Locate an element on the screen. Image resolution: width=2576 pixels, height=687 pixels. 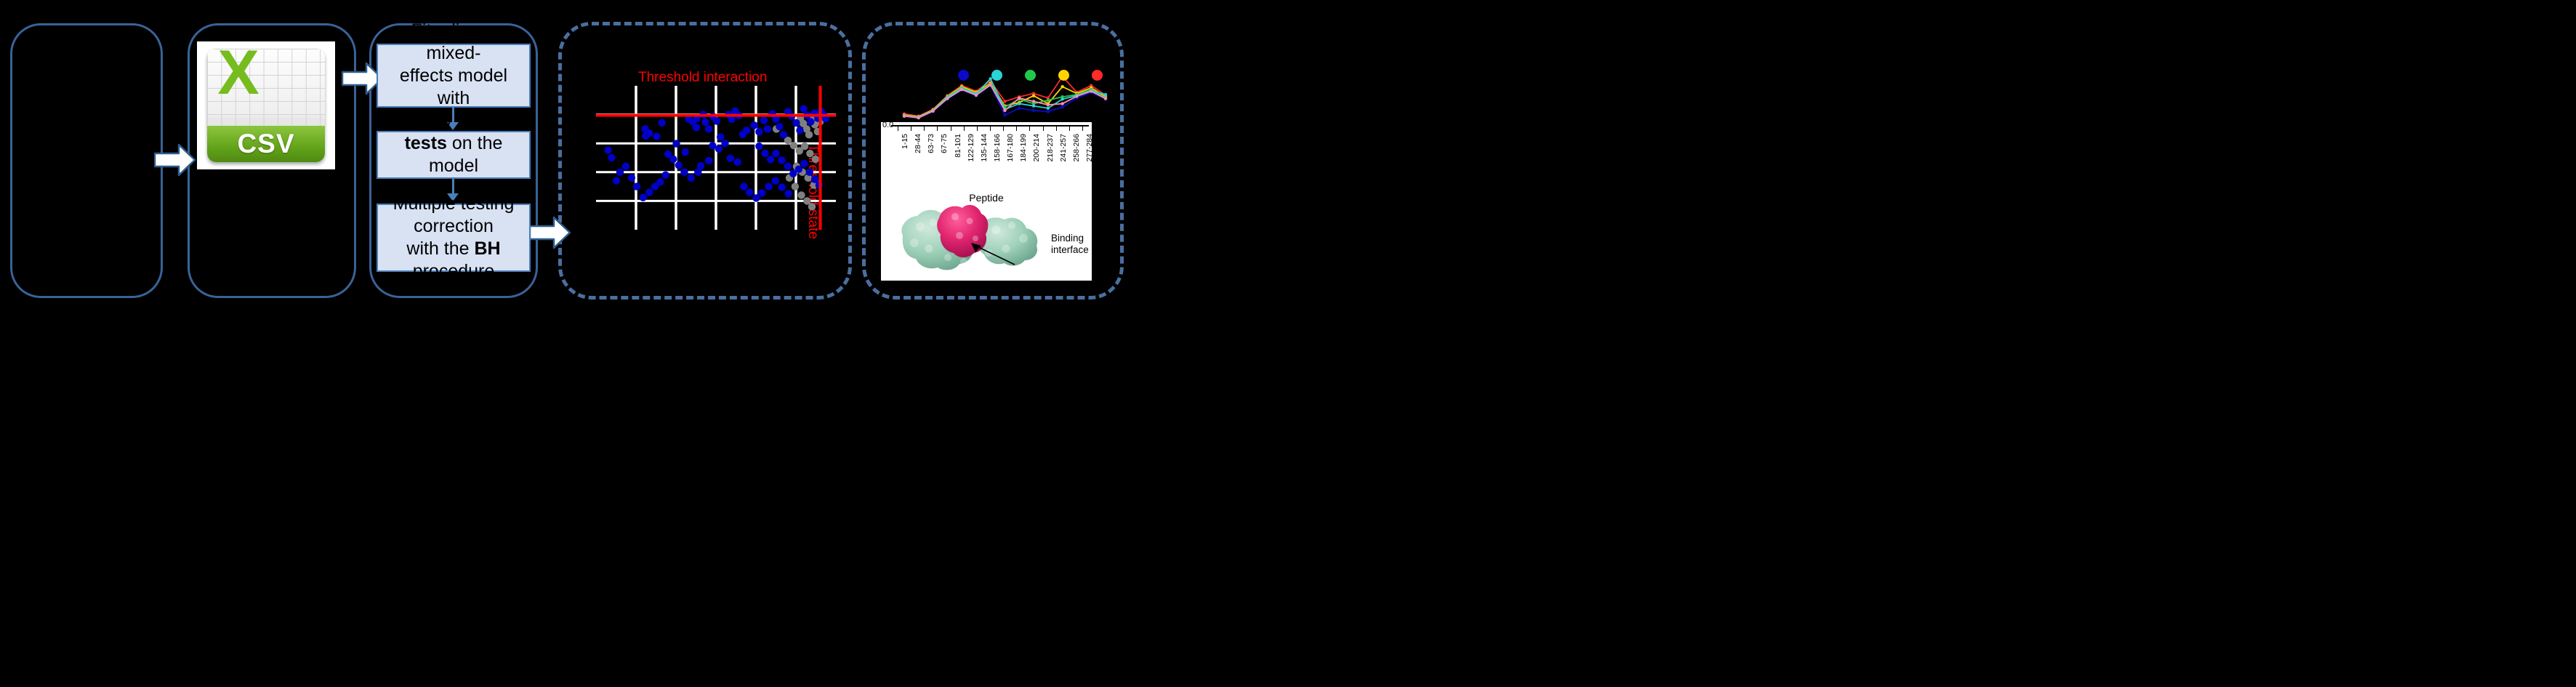
peptide-tick-label: 1-15 is located at coordinates (905, 142).